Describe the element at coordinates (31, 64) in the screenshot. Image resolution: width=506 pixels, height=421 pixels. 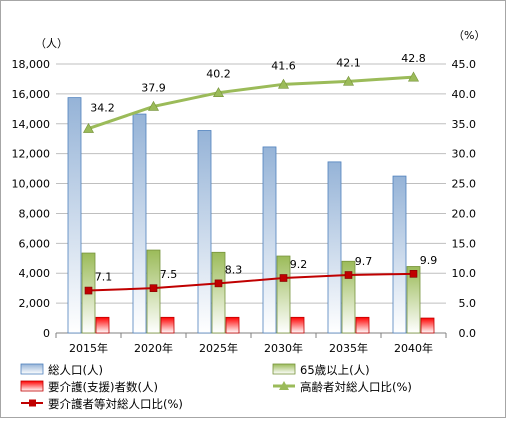
I see `left-tick-label: 18,000` at that location.